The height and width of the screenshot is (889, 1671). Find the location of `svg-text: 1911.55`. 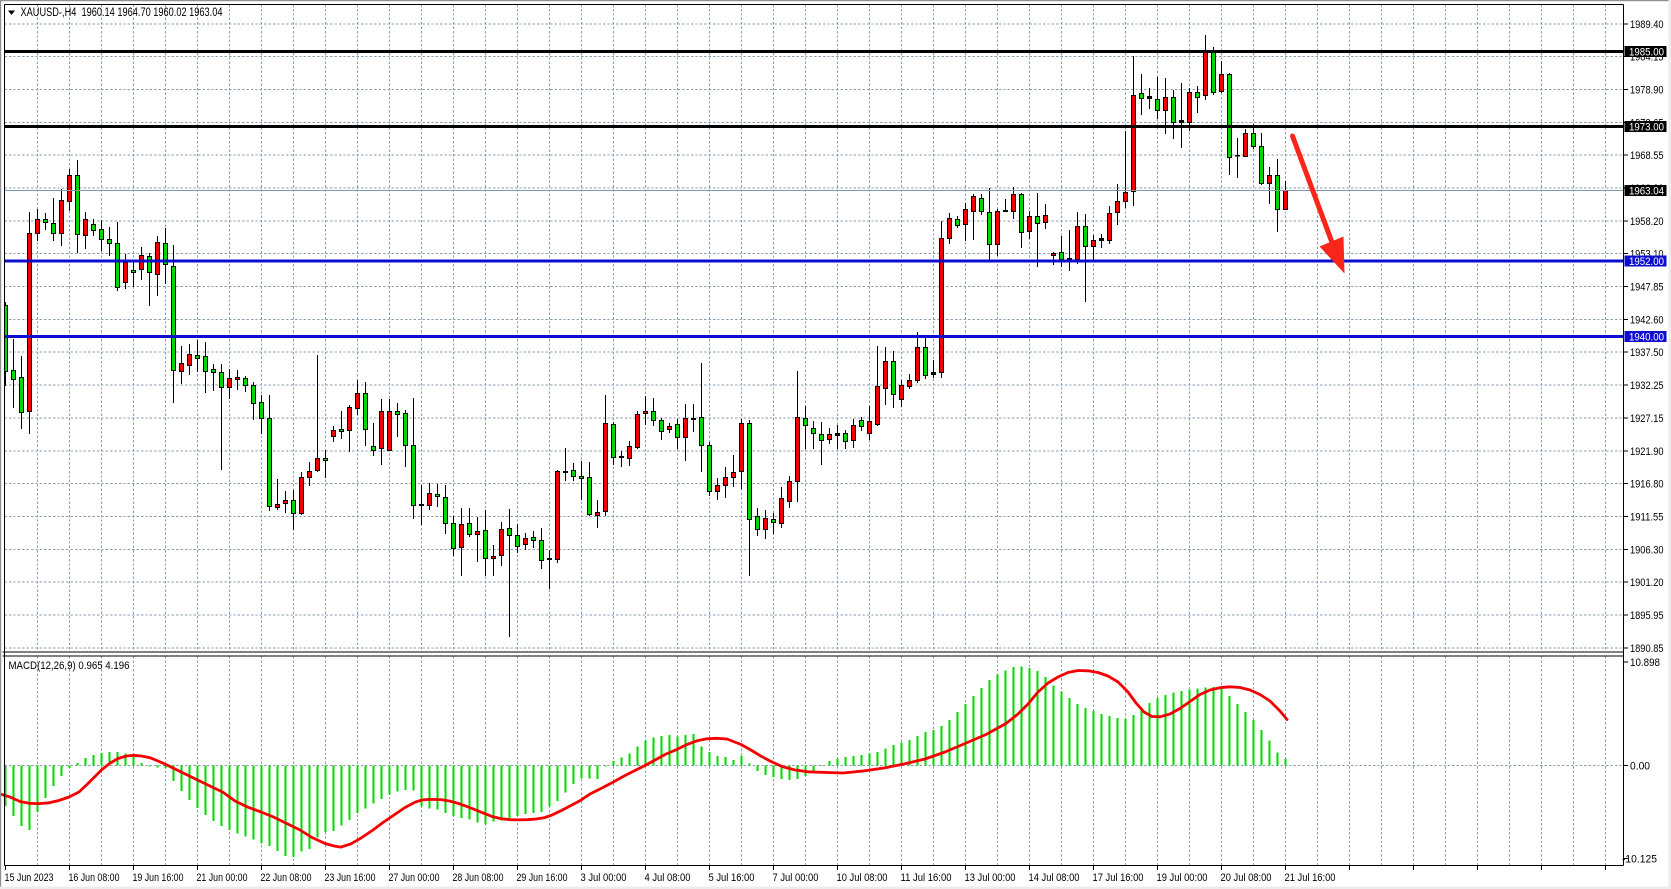

svg-text: 1911.55 is located at coordinates (1647, 518).